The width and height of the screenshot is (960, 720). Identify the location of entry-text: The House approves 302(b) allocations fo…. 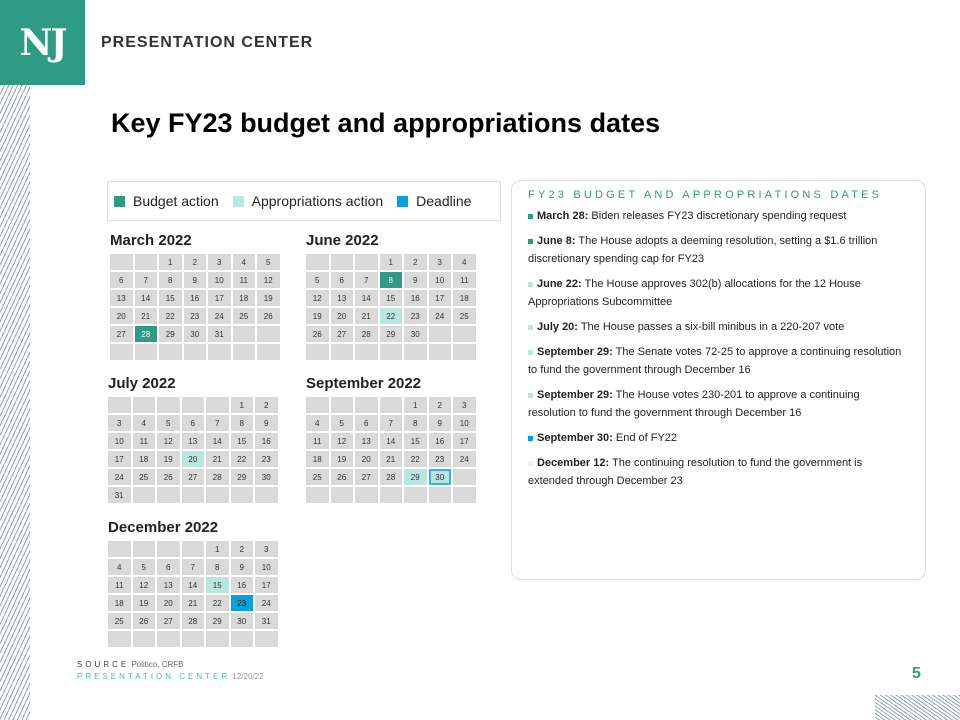
(694, 293).